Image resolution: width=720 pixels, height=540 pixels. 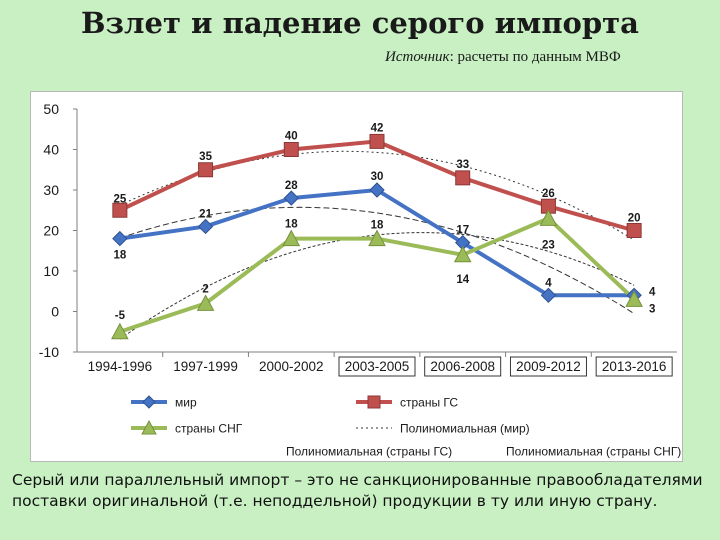 I want to click on data-label: 14, so click(x=462, y=280).